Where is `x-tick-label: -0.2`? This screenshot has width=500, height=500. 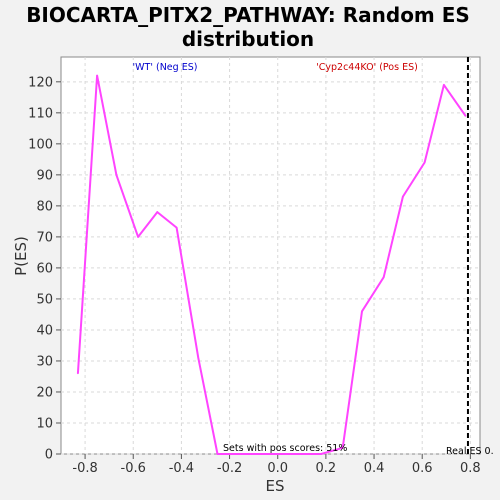
x-tick-label: -0.2 is located at coordinates (229, 468).